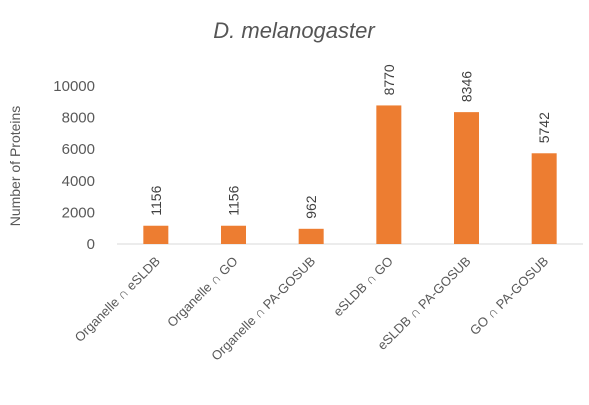 The height and width of the screenshot is (405, 589). What do you see at coordinates (363, 287) in the screenshot?
I see `x-tick-label: eSLDB ∩ GO` at bounding box center [363, 287].